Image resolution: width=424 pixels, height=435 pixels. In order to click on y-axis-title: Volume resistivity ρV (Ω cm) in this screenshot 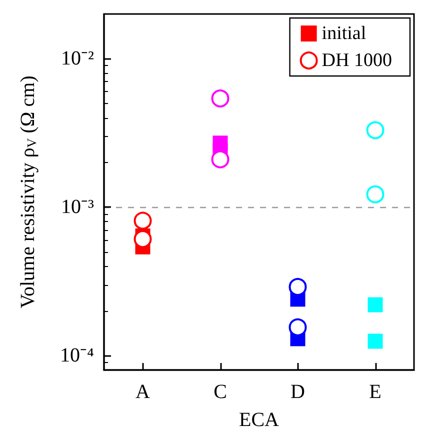, I will do `click(28, 192)`.